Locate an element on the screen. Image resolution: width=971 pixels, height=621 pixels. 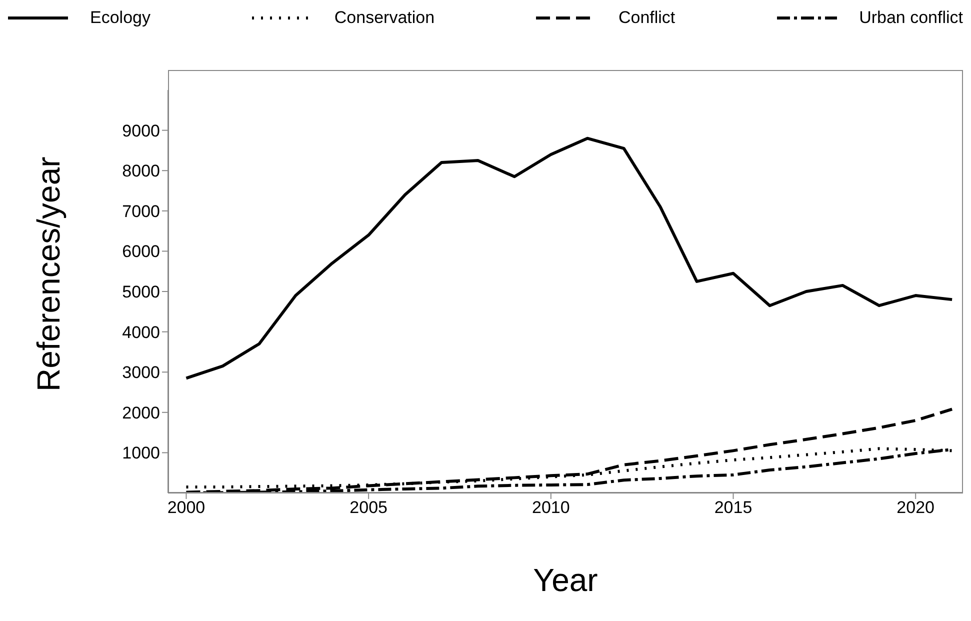
y-axis-title: References/year is located at coordinates (48, 274).